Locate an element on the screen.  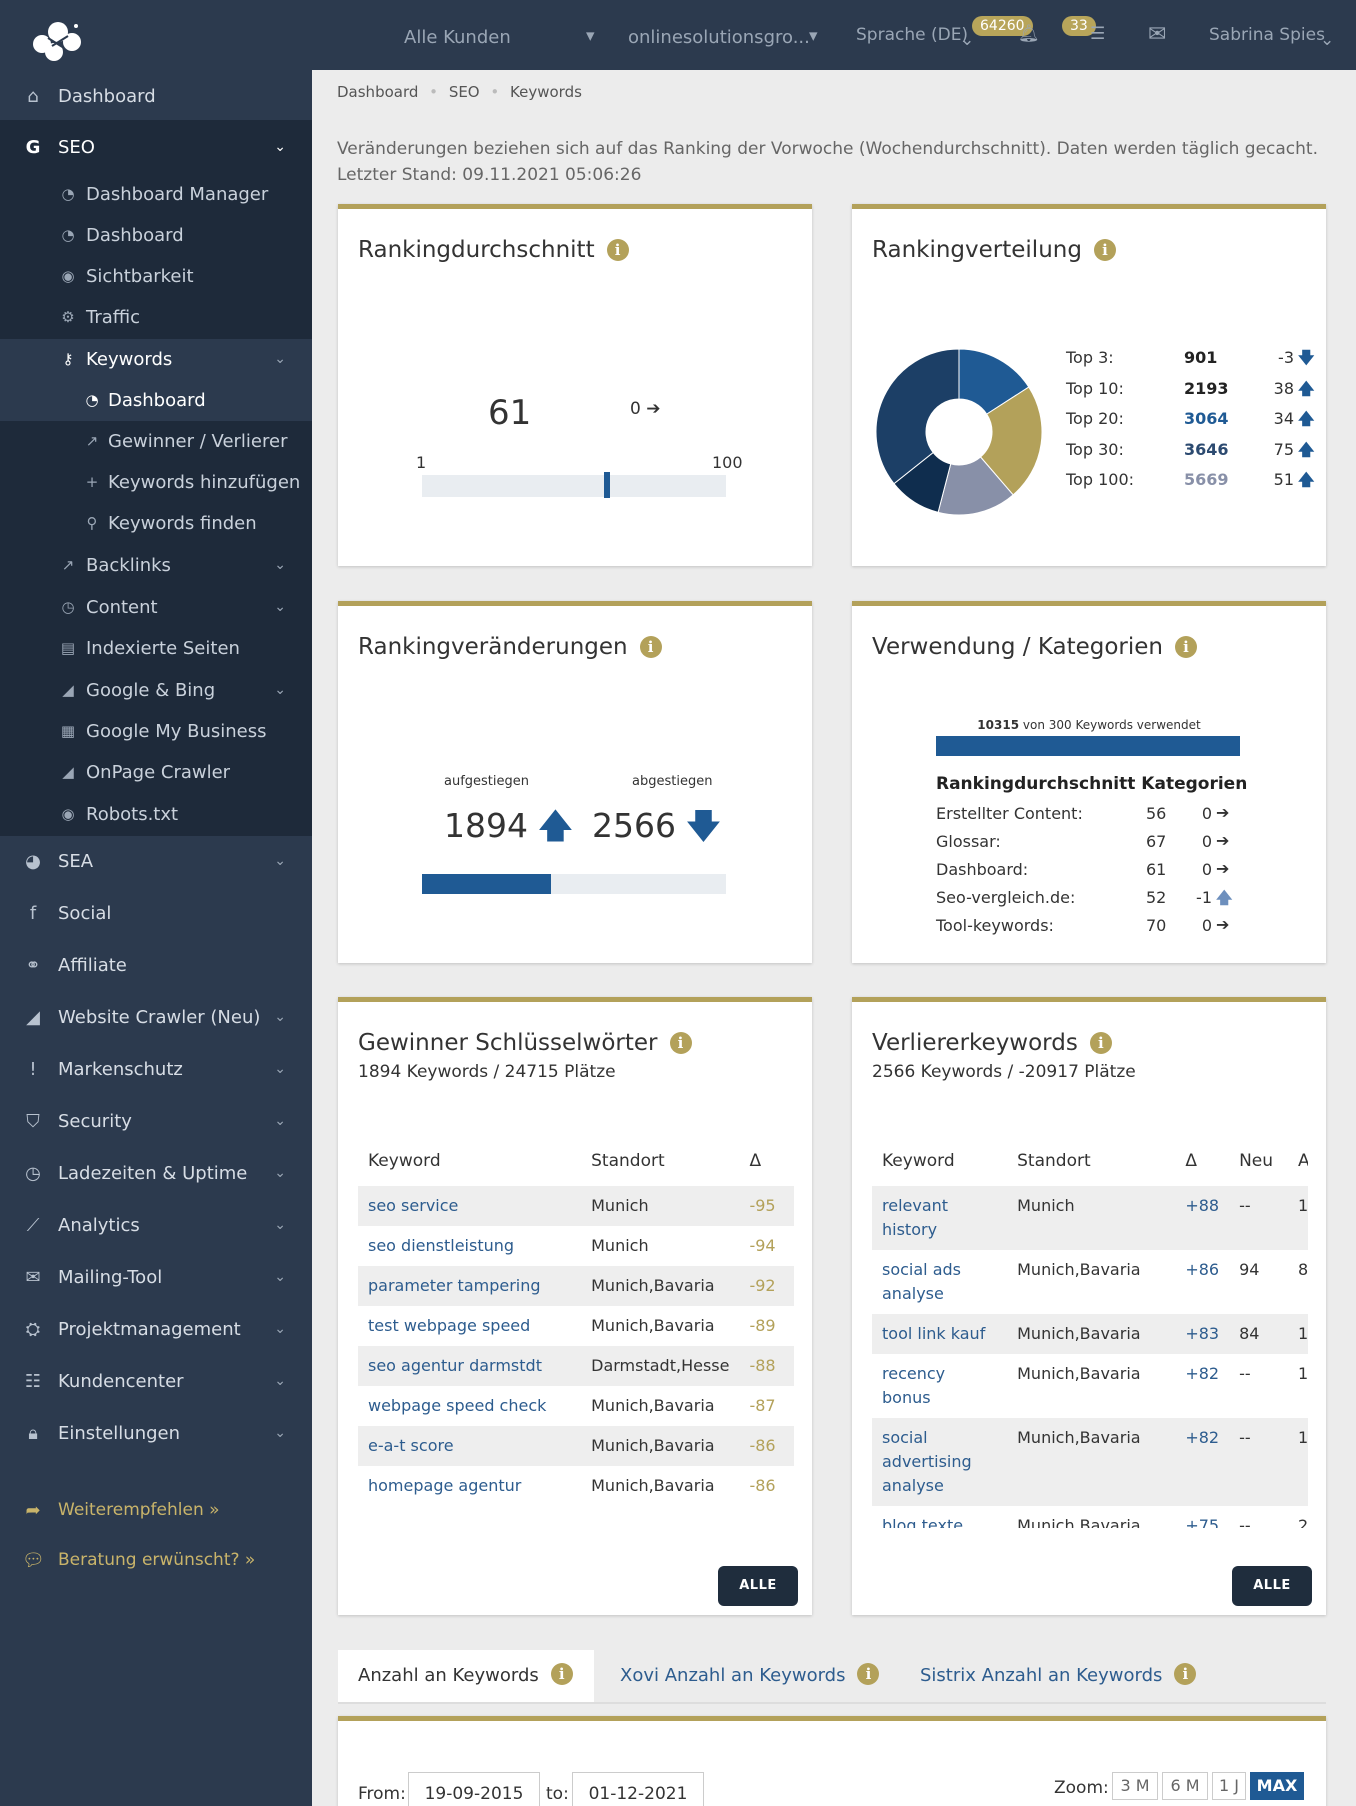
keyword-link: webpage speed check is located at coordinates (457, 1405).